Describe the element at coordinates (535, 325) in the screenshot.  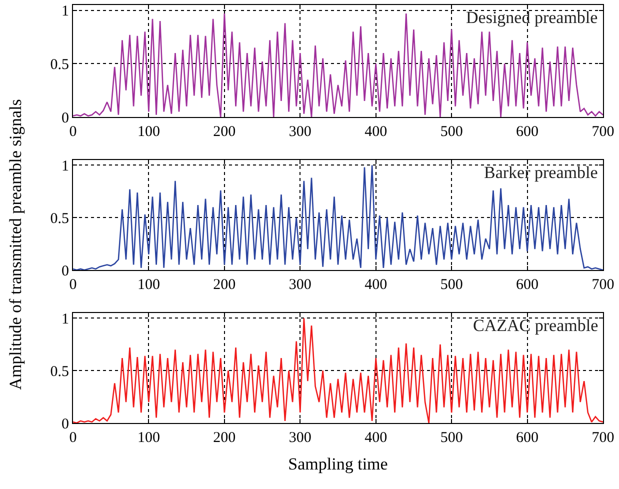
I see `series-label: CAZAC preamble` at that location.